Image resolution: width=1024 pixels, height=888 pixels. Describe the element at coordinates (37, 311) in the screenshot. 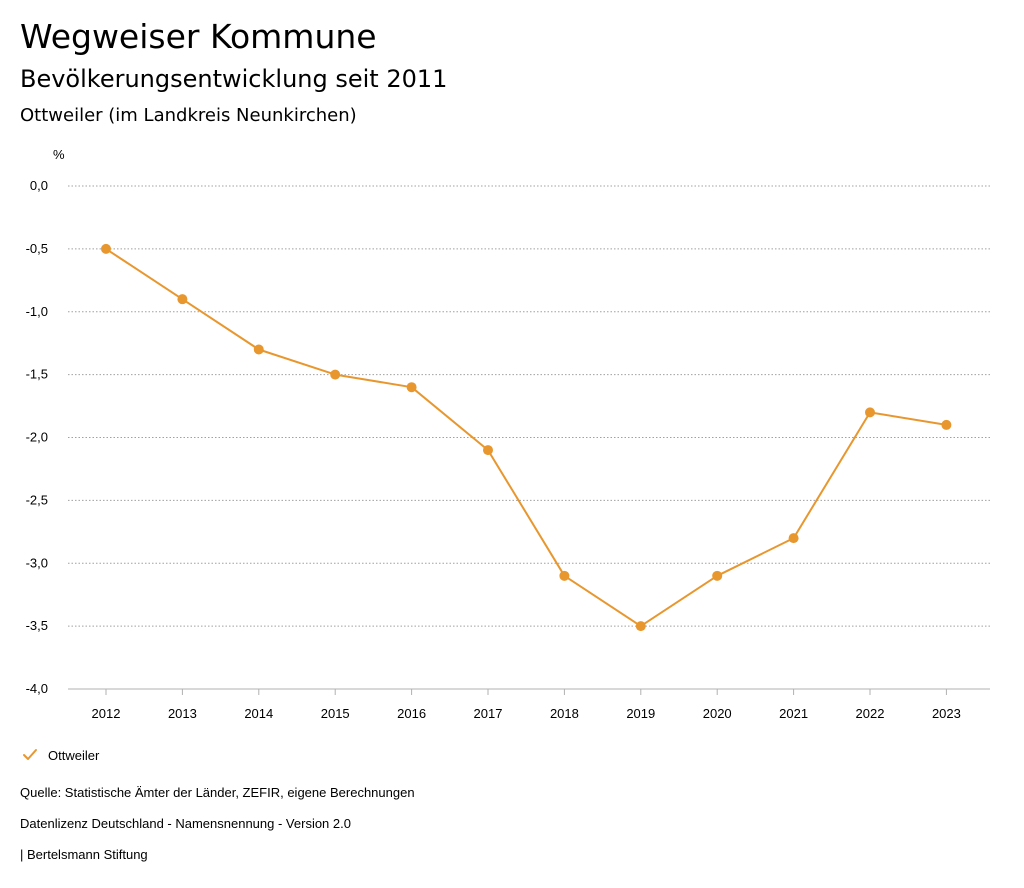

I see `y-tick-label: -1,0` at that location.